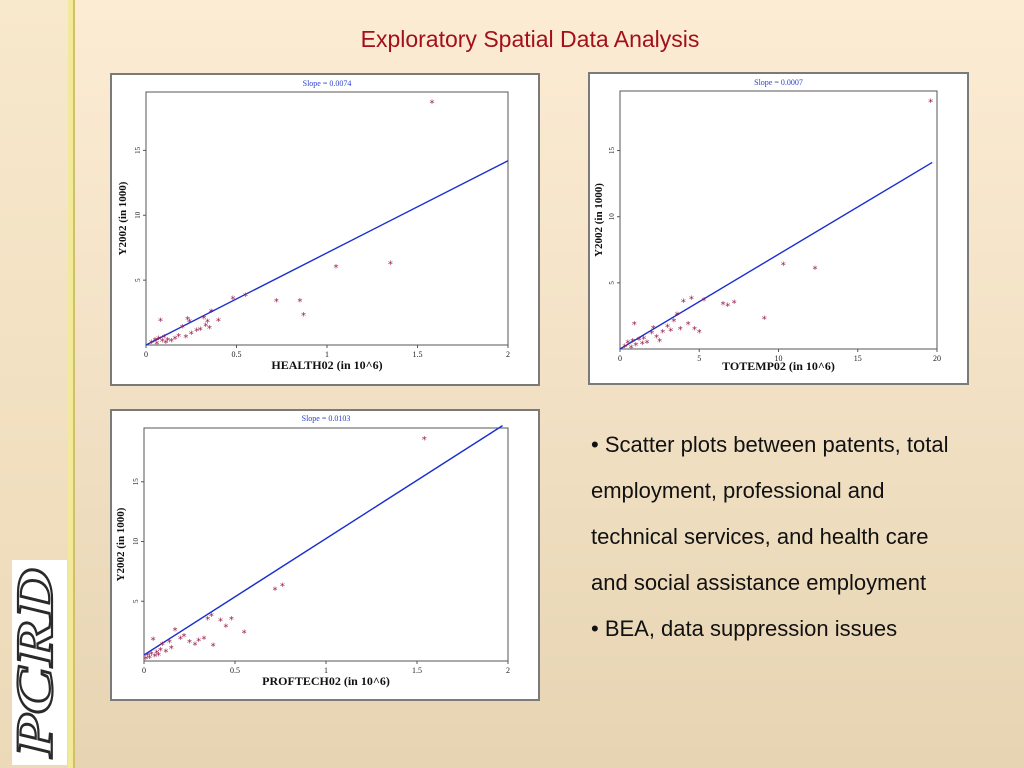 The width and height of the screenshot is (1024, 768). Describe the element at coordinates (937, 358) in the screenshot. I see `x-tick-label: 20` at that location.